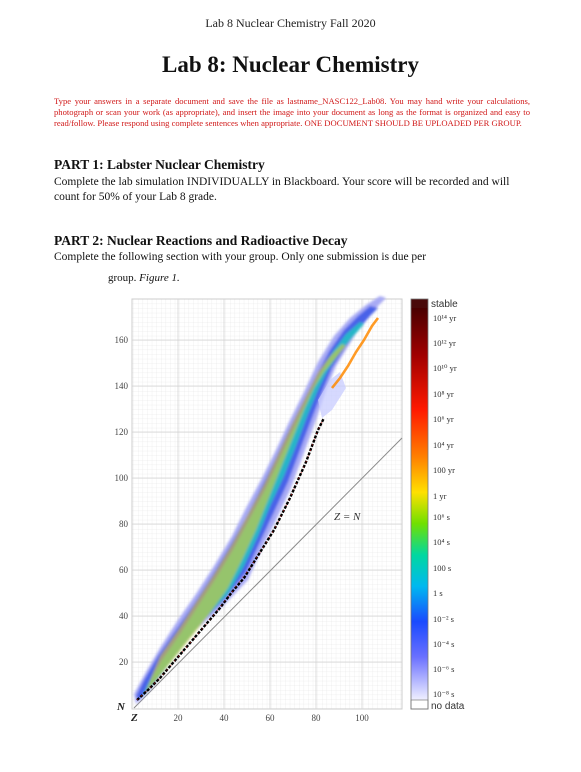 The image size is (581, 772). Describe the element at coordinates (122, 340) in the screenshot. I see `y-tick-label: 160` at that location.